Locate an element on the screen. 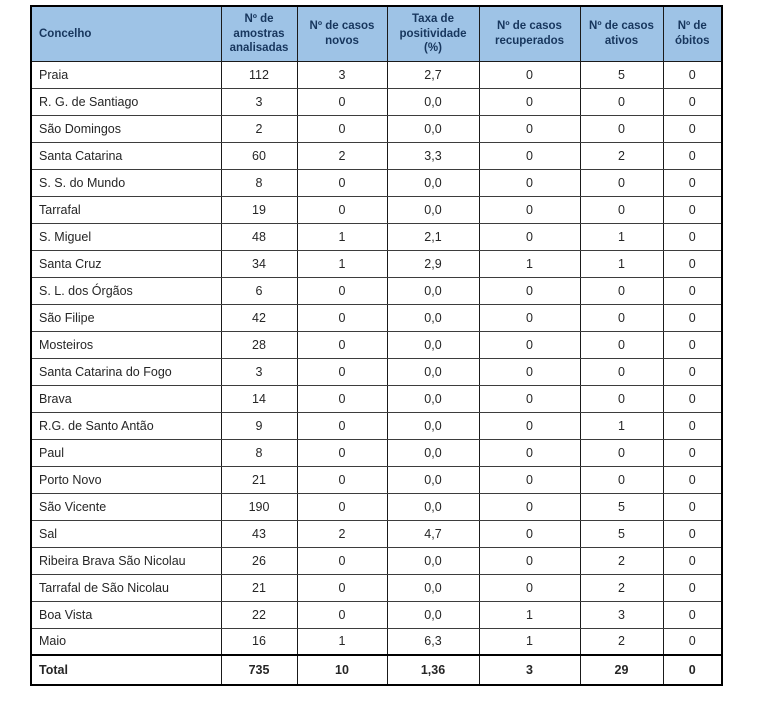 Image resolution: width=768 pixels, height=701 pixels. value-cell-amostras: 8 is located at coordinates (259, 452).